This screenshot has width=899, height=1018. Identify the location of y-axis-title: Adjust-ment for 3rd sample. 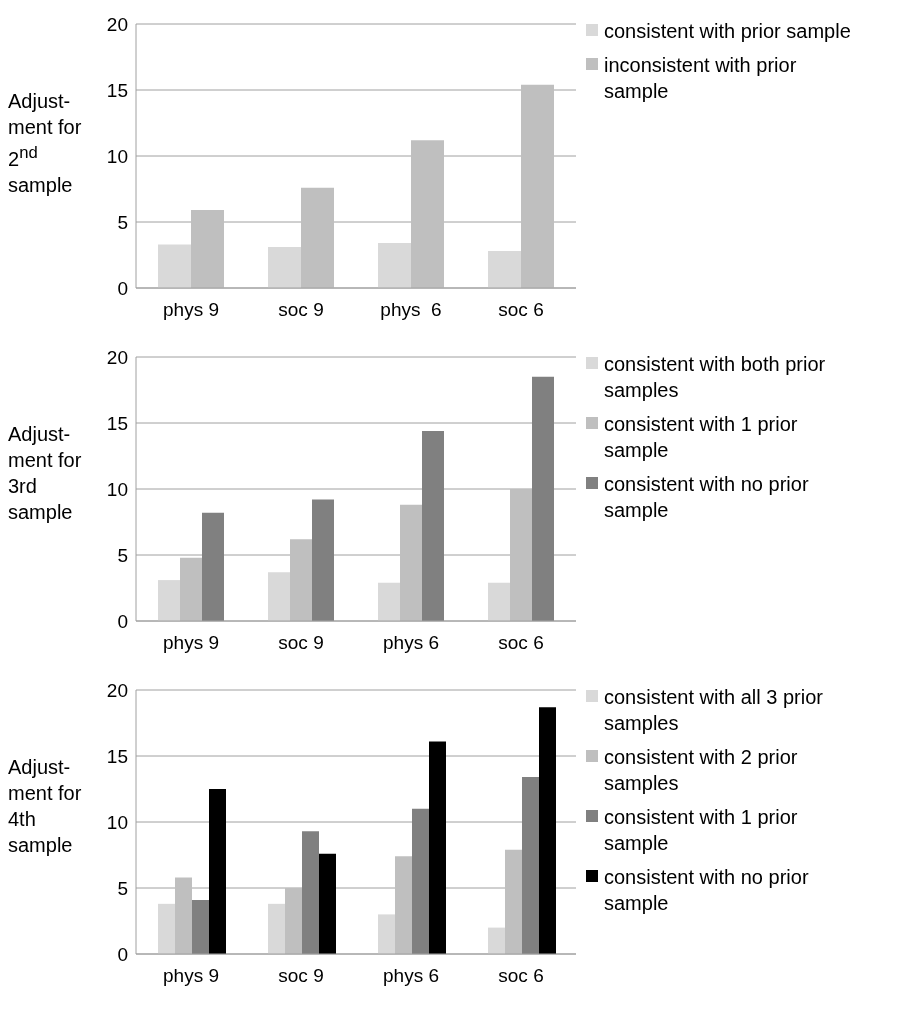
(45, 473).